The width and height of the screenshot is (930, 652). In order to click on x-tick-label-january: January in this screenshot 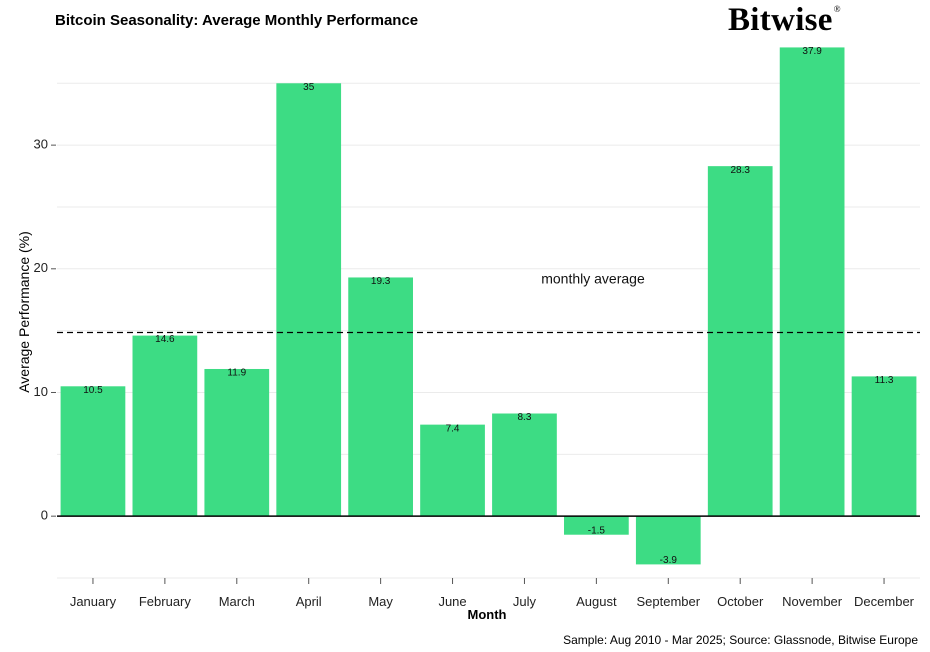, I will do `click(93, 601)`.